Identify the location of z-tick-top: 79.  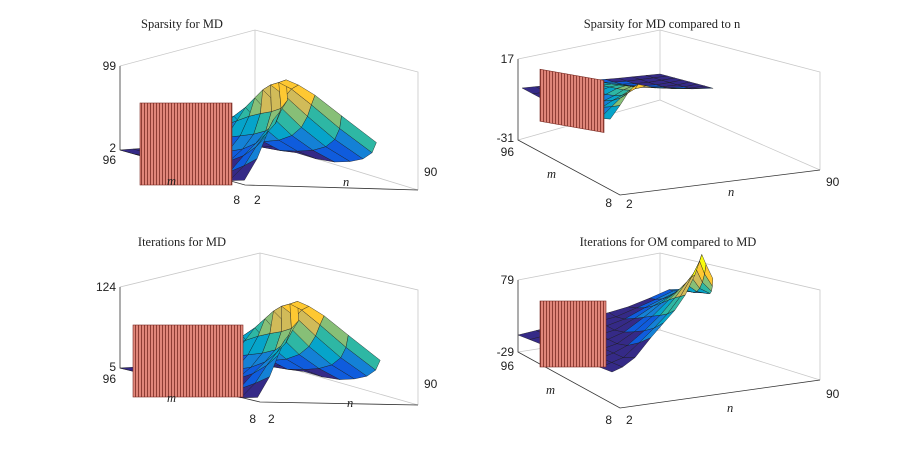
(508, 280).